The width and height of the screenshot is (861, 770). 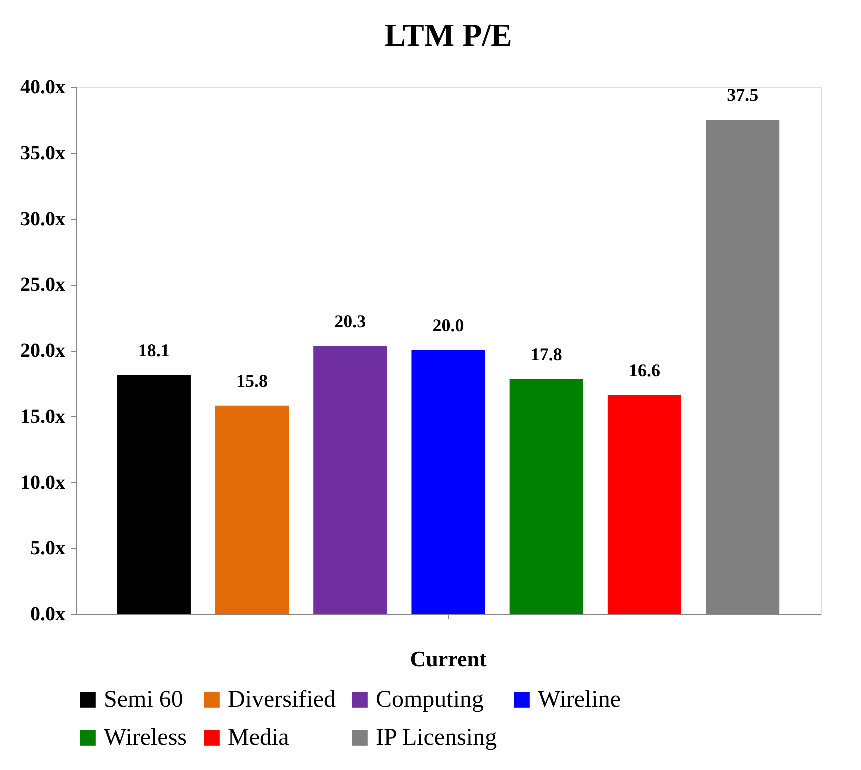 What do you see at coordinates (743, 94) in the screenshot?
I see `data-label: 37.5` at bounding box center [743, 94].